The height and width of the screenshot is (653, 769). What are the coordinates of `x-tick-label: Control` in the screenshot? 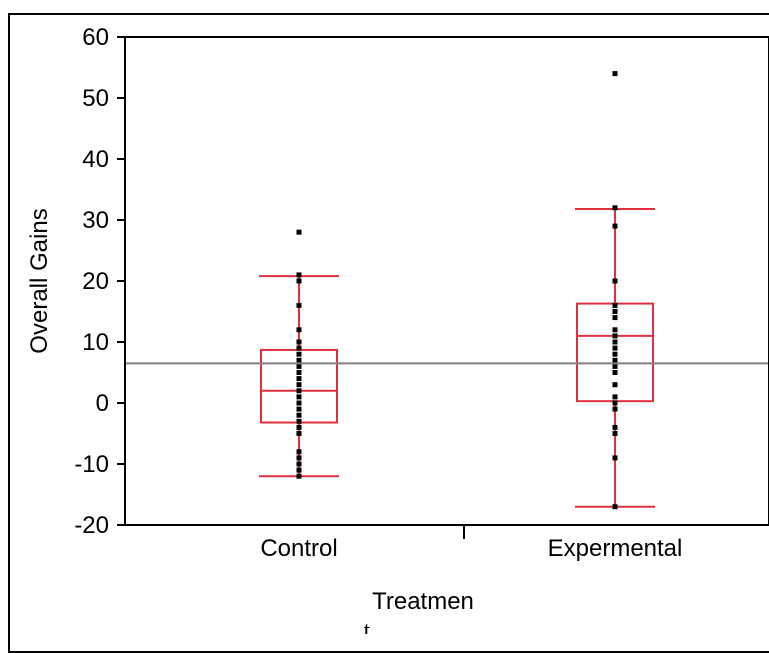 It's located at (298, 548).